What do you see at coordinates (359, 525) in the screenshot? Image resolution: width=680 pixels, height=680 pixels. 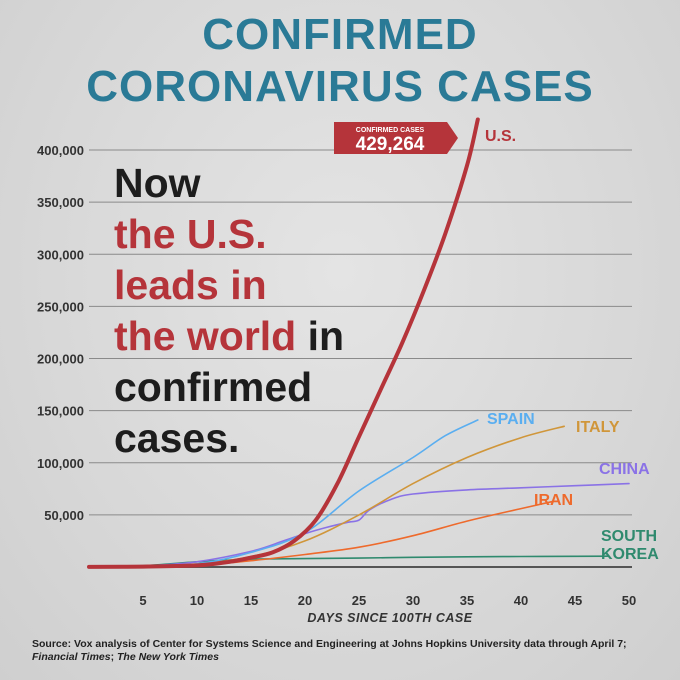 I see `series-line-china` at bounding box center [359, 525].